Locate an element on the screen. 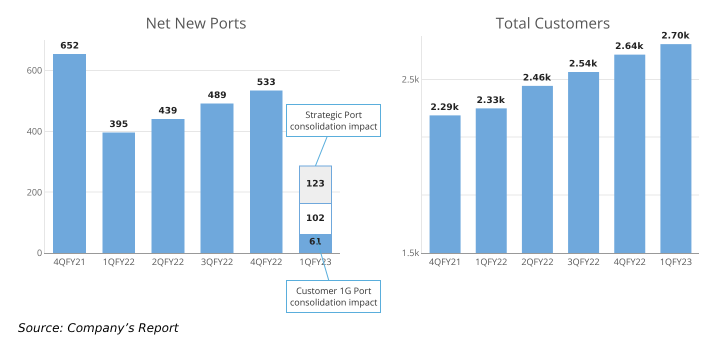  data-label: 2.33k is located at coordinates (491, 101).